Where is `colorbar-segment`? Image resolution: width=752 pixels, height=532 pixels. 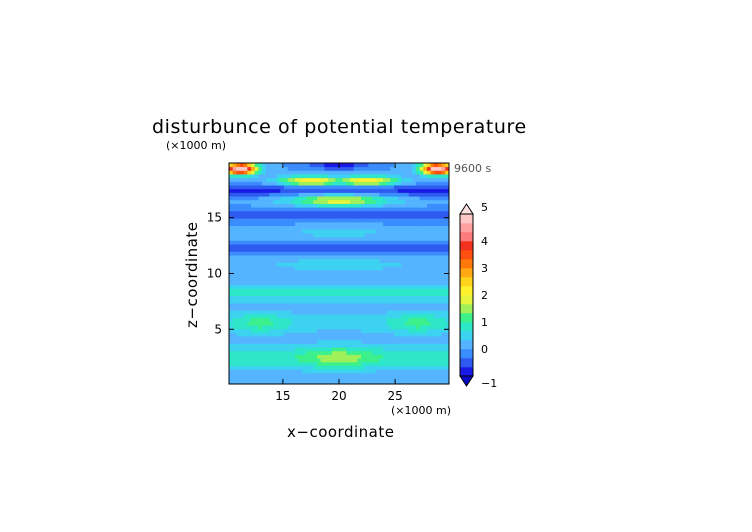
colorbar-segment is located at coordinates (466, 327).